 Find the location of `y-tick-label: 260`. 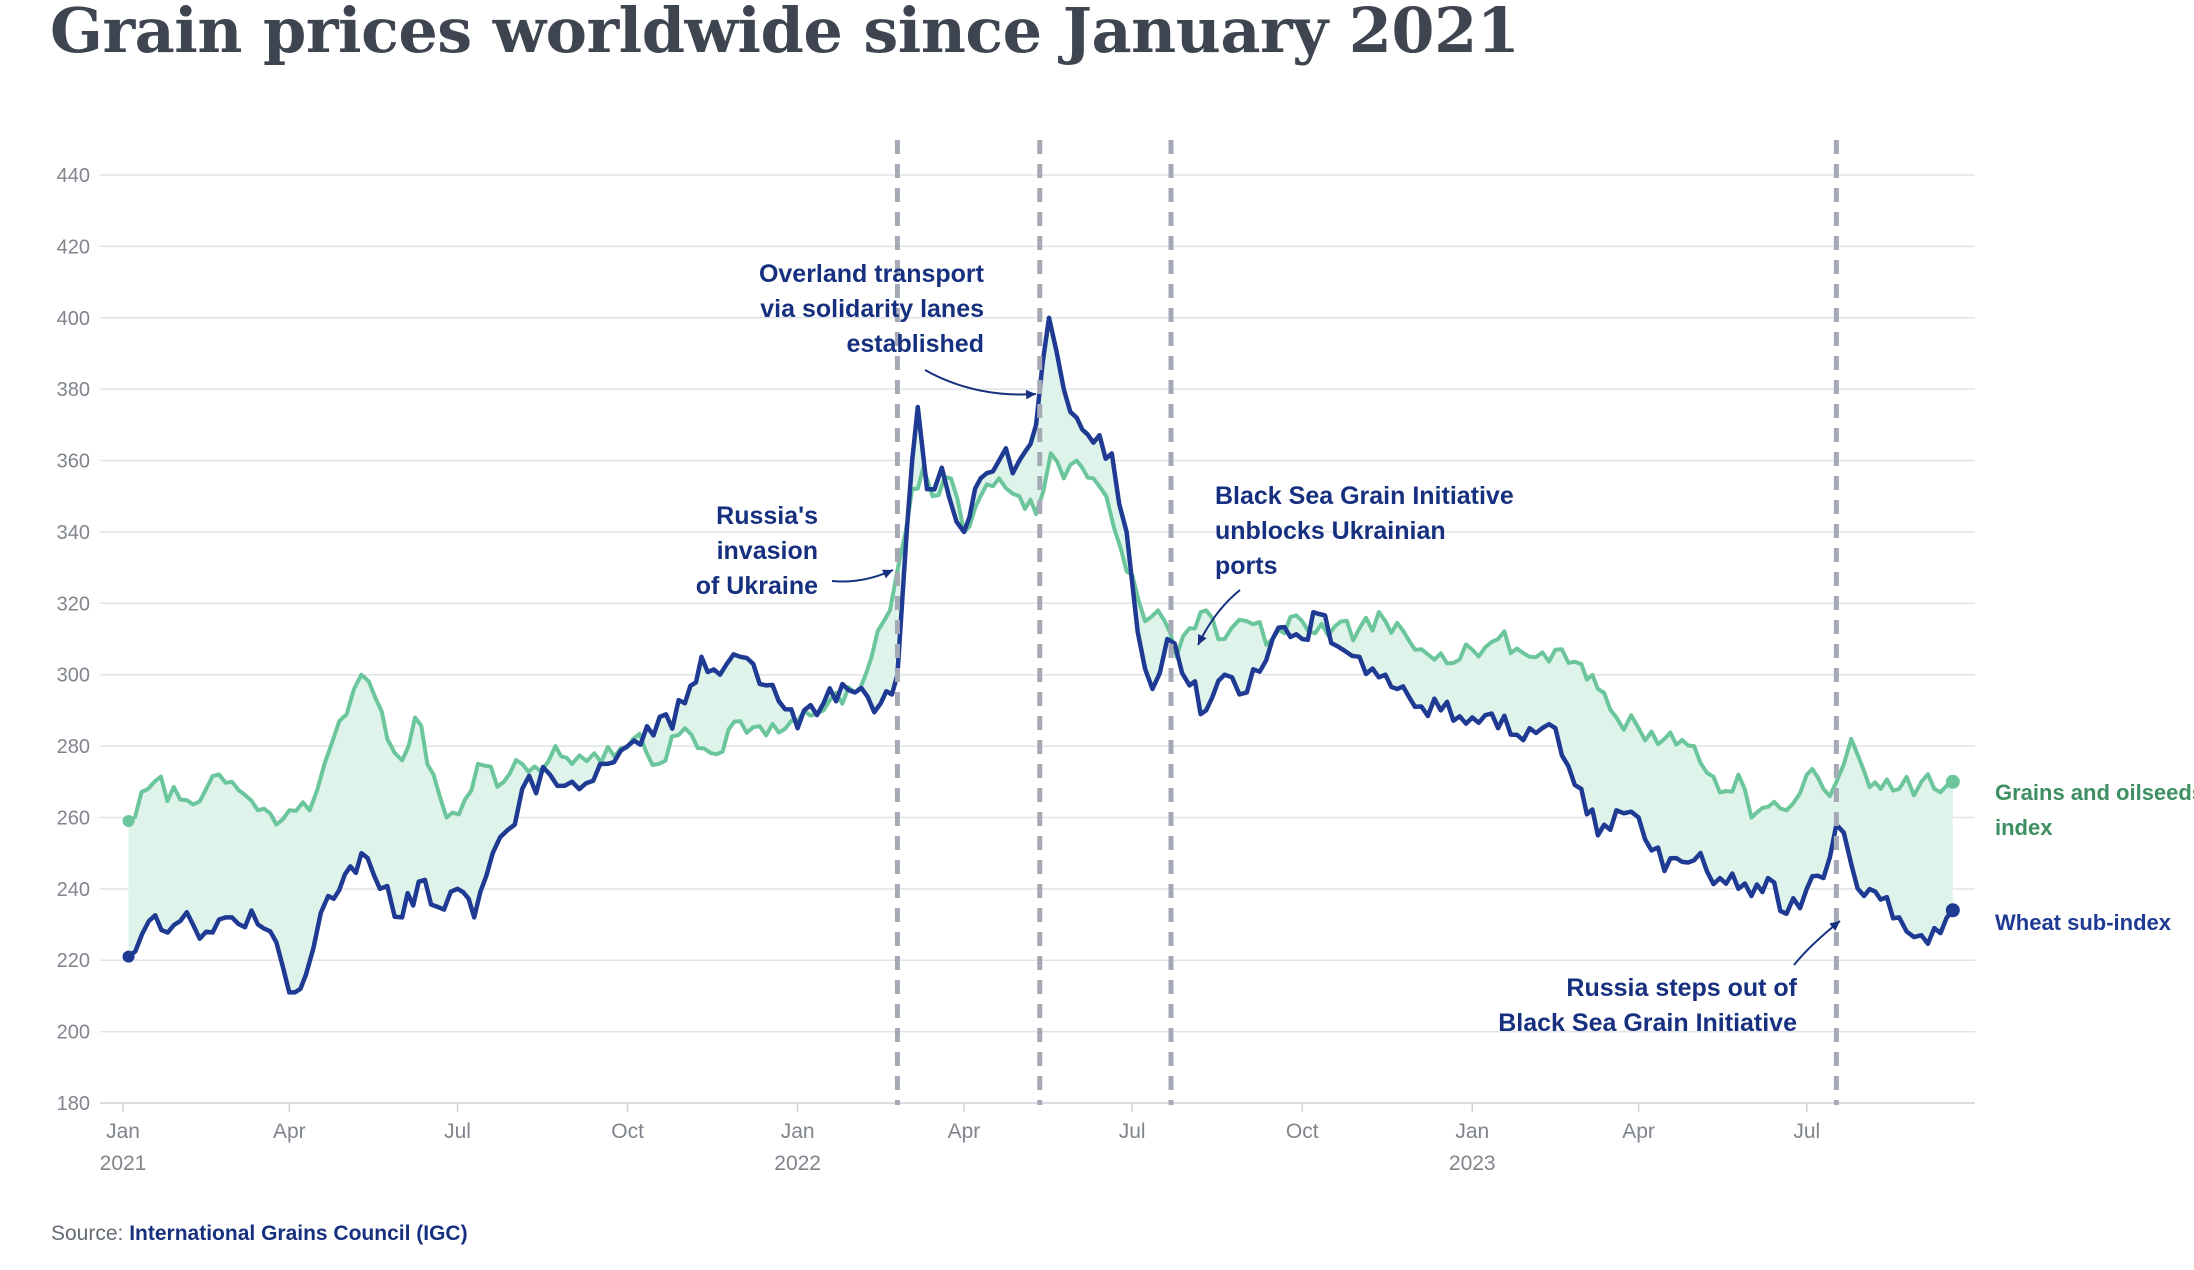

y-tick-label: 260 is located at coordinates (73, 818).